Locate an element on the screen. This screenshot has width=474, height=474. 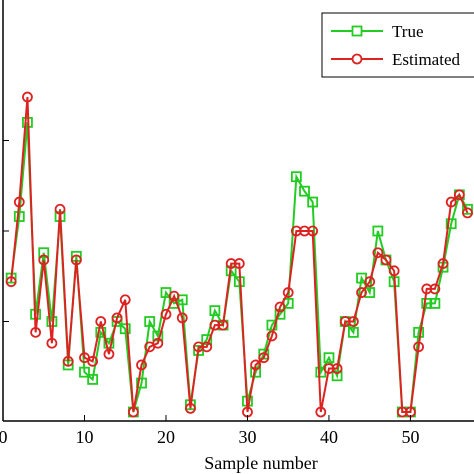
legend-label: True is located at coordinates (408, 31).